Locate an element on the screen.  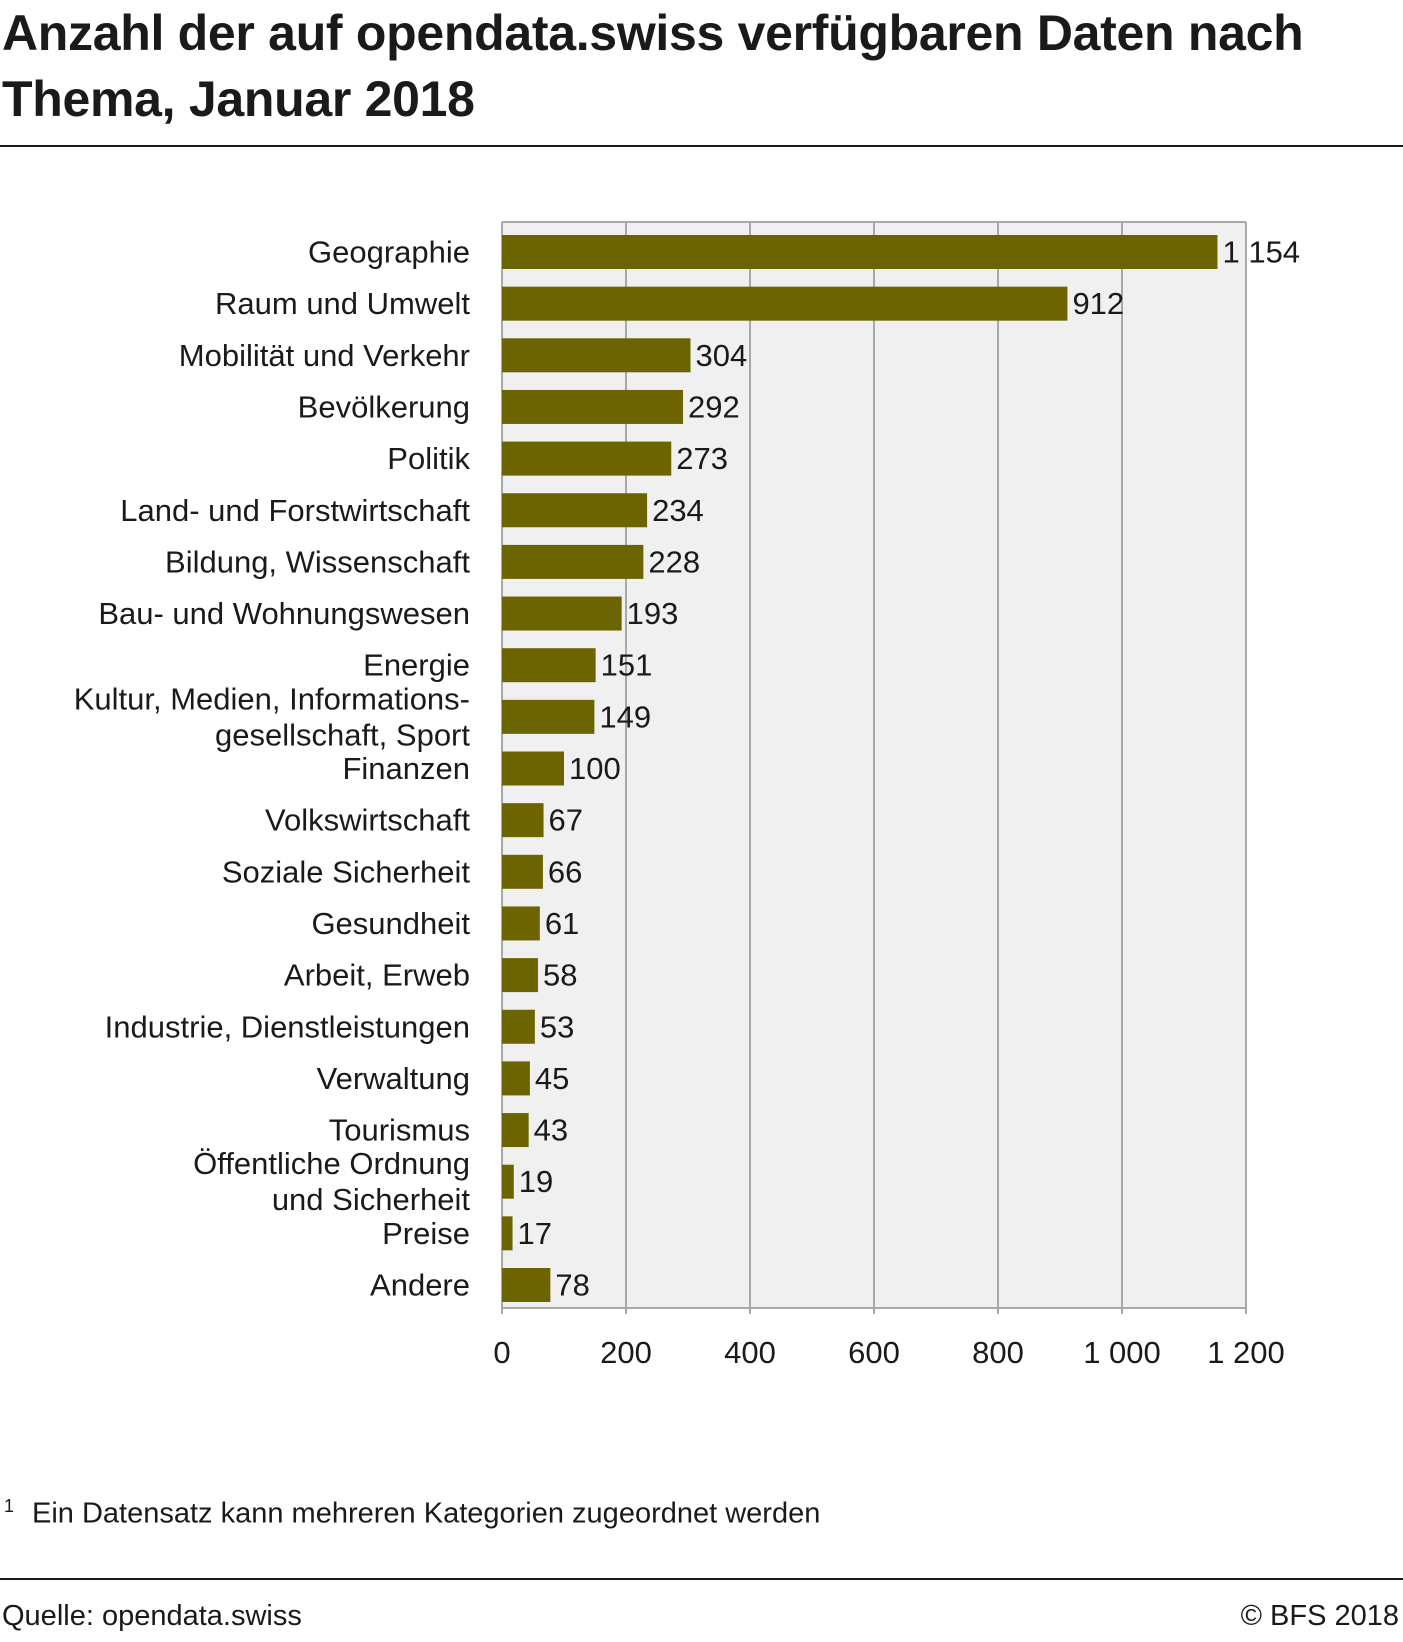
category-label-19-0: Preise is located at coordinates (426, 1233).